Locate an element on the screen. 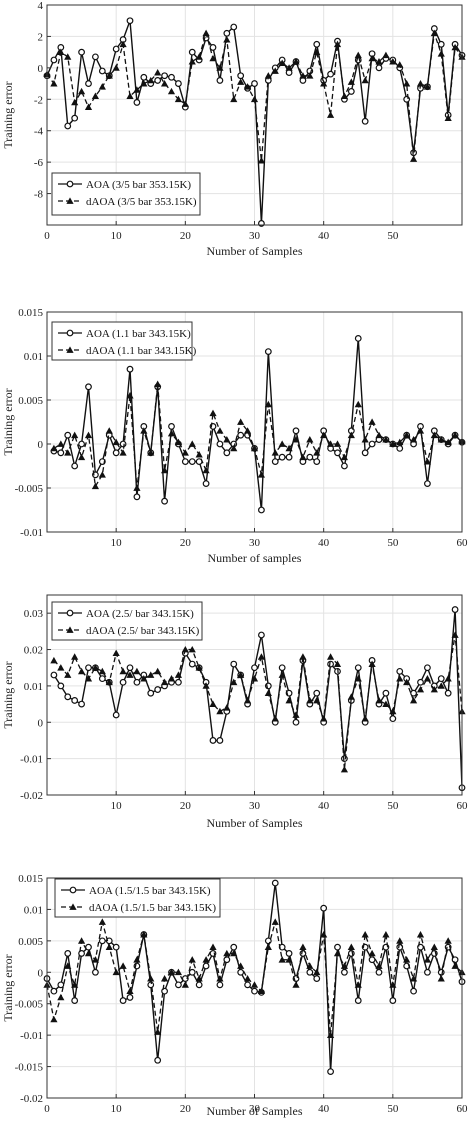 Image resolution: width=474 pixels, height=1130 pixels. y-tick-label: -6 is located at coordinates (39, 163).